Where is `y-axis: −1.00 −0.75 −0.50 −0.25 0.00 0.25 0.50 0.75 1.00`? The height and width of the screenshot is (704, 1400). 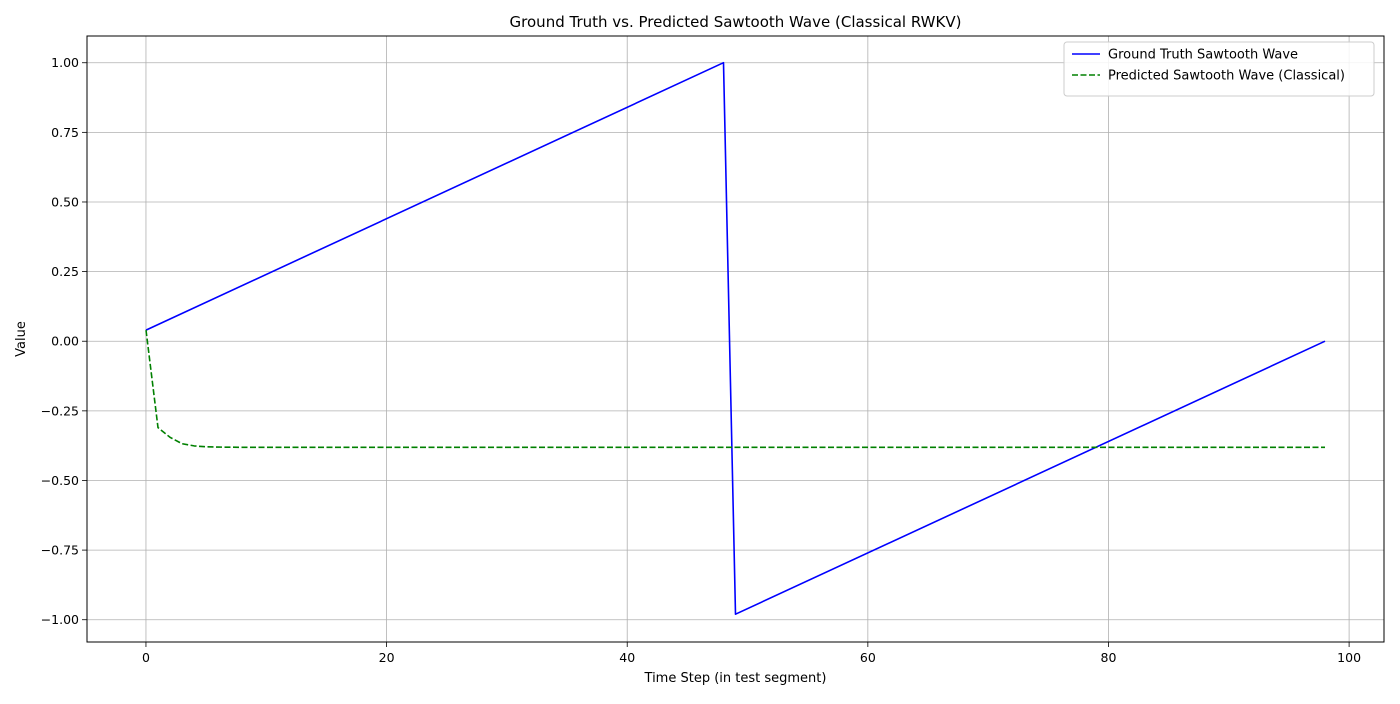 y-axis: −1.00 −0.75 −0.50 −0.25 0.00 0.25 0.50 0.75 1.00 is located at coordinates (64, 341).